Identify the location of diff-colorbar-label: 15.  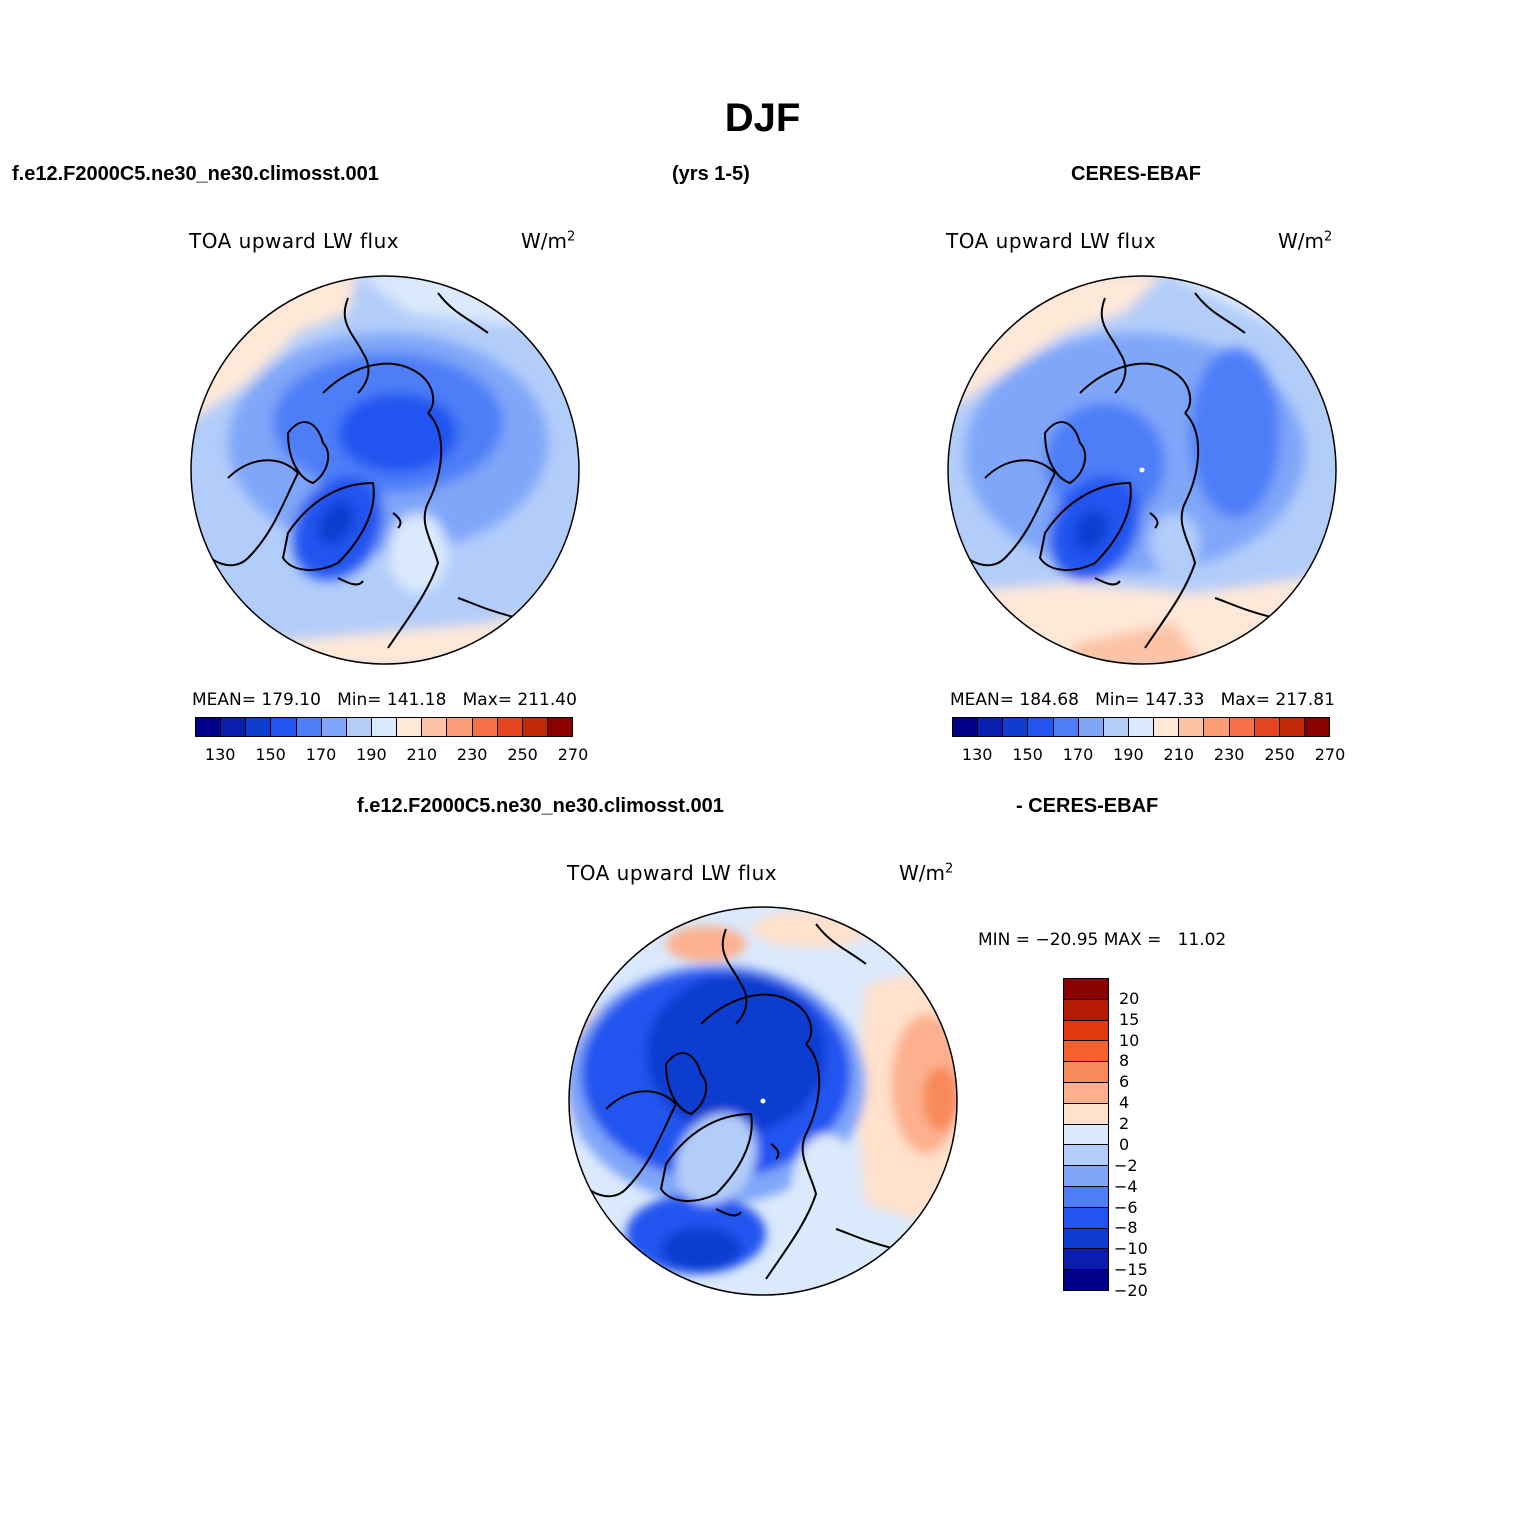
(1129, 1019).